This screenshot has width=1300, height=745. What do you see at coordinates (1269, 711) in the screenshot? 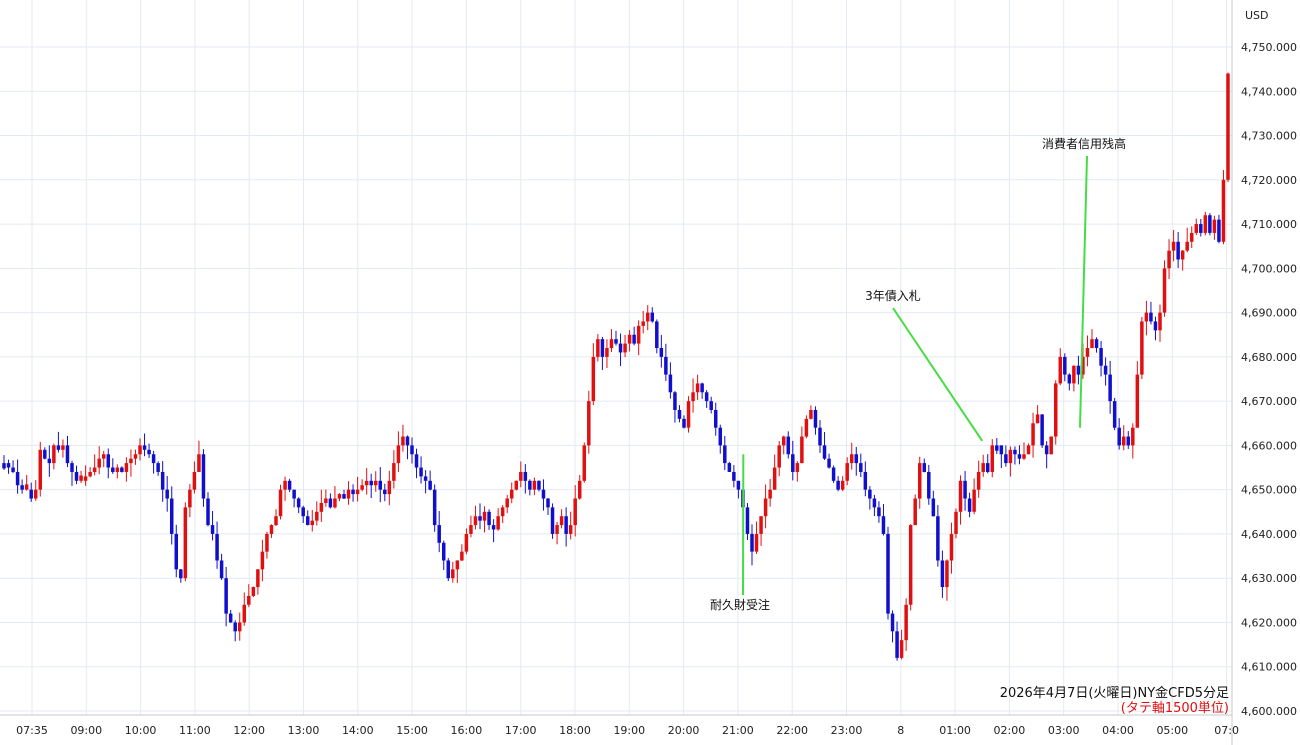
I see `price-tick-label: 4,600.000` at bounding box center [1269, 711].